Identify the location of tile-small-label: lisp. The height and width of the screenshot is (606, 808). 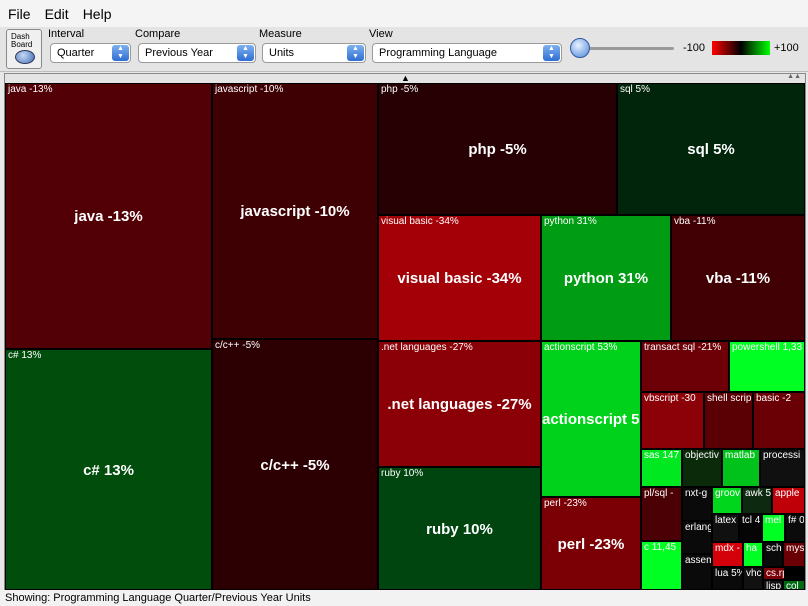
(774, 585).